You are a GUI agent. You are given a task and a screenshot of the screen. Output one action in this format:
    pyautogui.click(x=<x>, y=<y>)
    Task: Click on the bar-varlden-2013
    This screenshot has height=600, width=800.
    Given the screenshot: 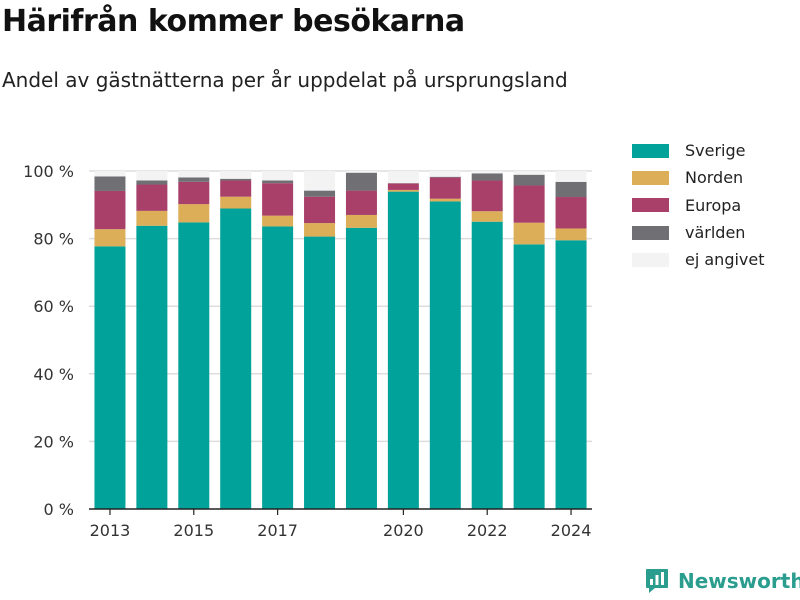 What is the action you would take?
    pyautogui.click(x=110, y=183)
    